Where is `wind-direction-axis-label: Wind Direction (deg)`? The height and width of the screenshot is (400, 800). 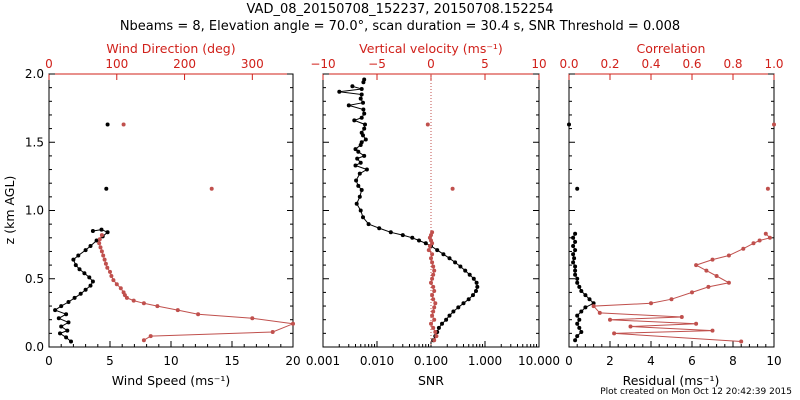 wind-direction-axis-label: Wind Direction (deg) is located at coordinates (170, 48).